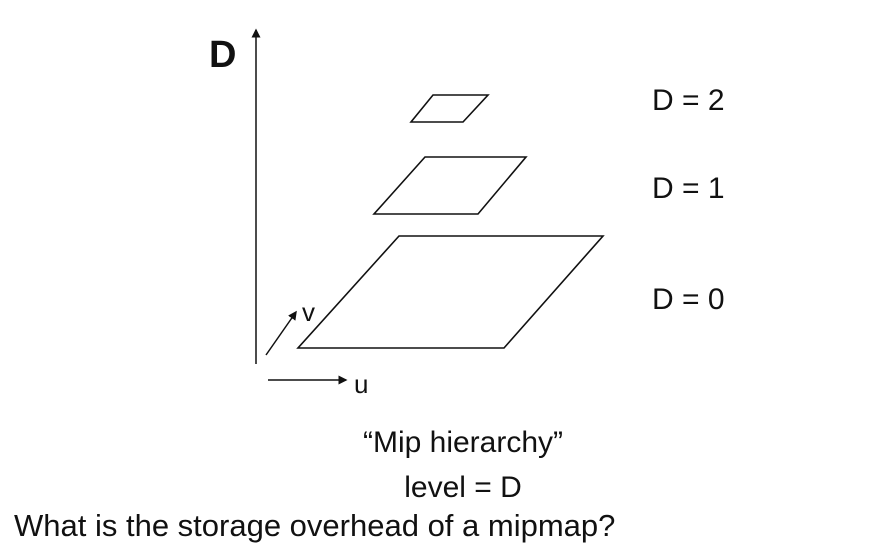 This screenshot has height=545, width=870. I want to click on level-0-label: D = 0, so click(688, 299).